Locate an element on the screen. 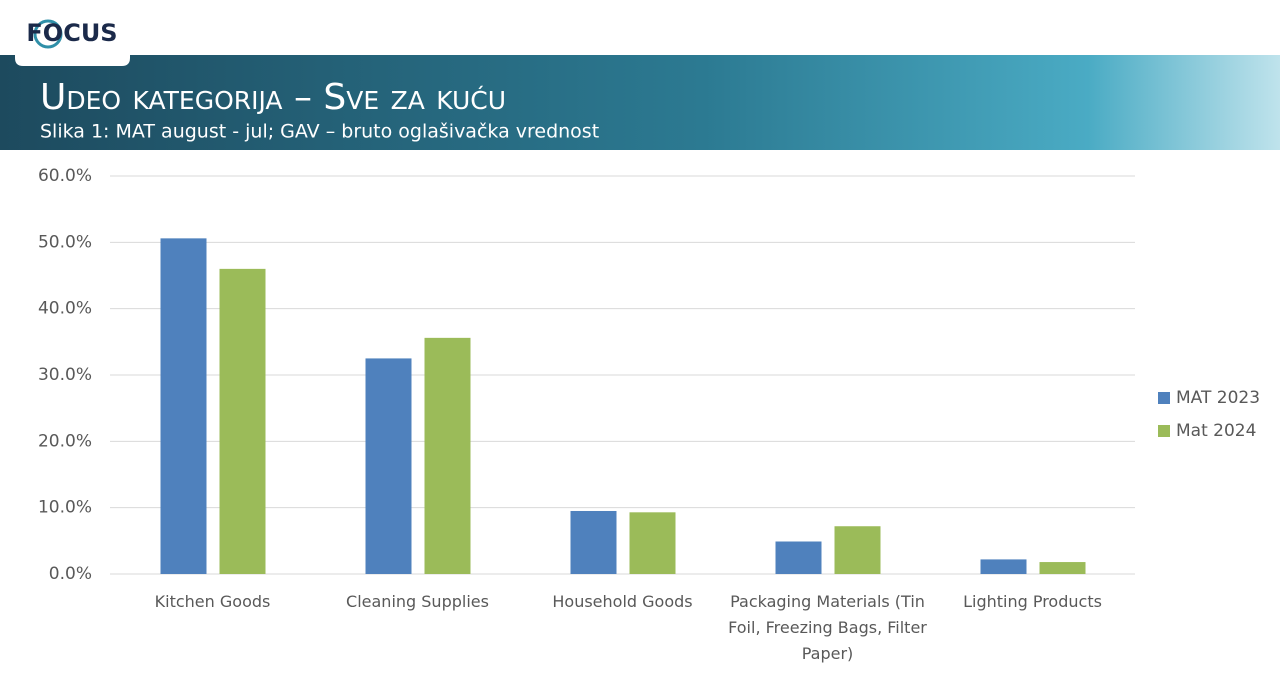 Image resolution: width=1280 pixels, height=687 pixels. y-tick-label: 10.0% is located at coordinates (65, 508).